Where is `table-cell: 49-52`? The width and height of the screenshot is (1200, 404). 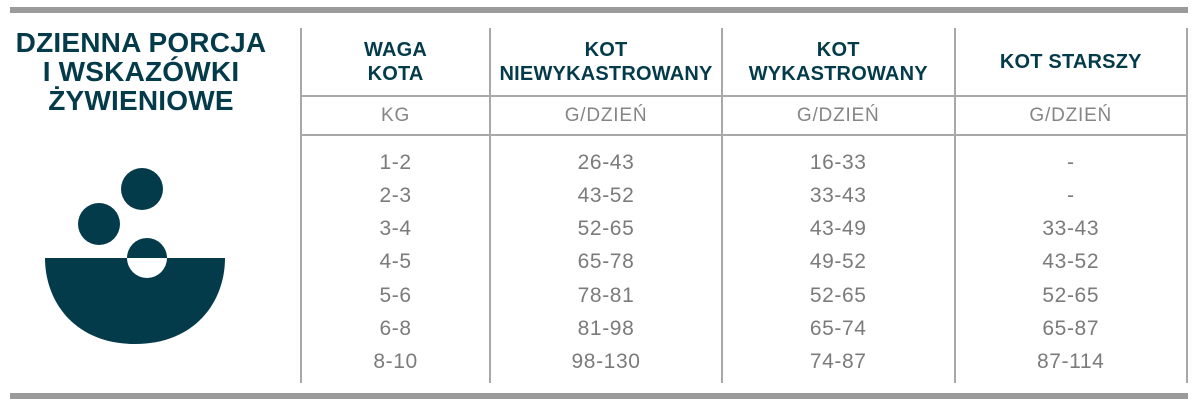
table-cell: 49-52 is located at coordinates (838, 262).